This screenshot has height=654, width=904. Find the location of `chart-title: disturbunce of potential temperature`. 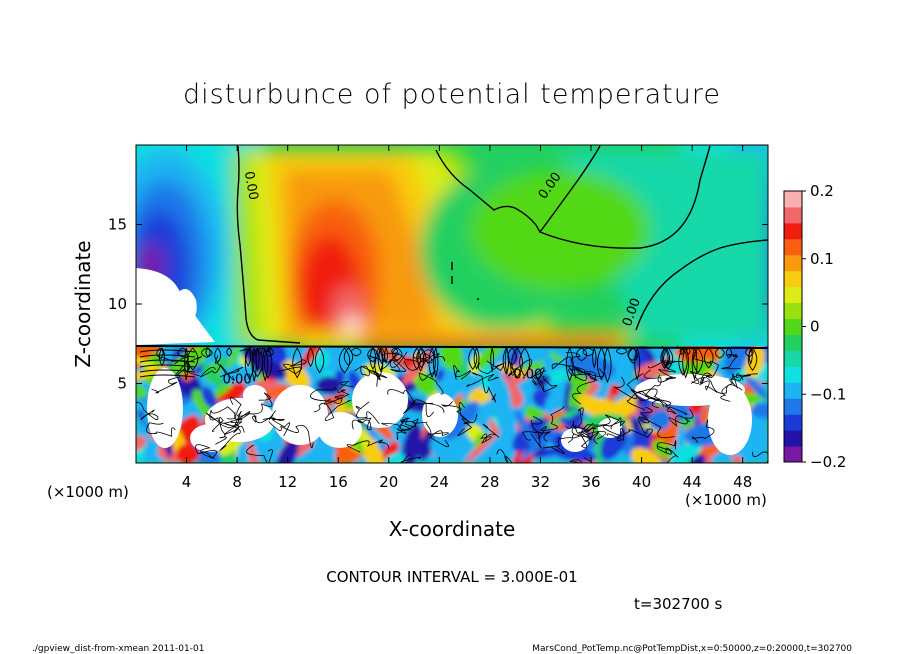

chart-title: disturbunce of potential temperature is located at coordinates (452, 94).